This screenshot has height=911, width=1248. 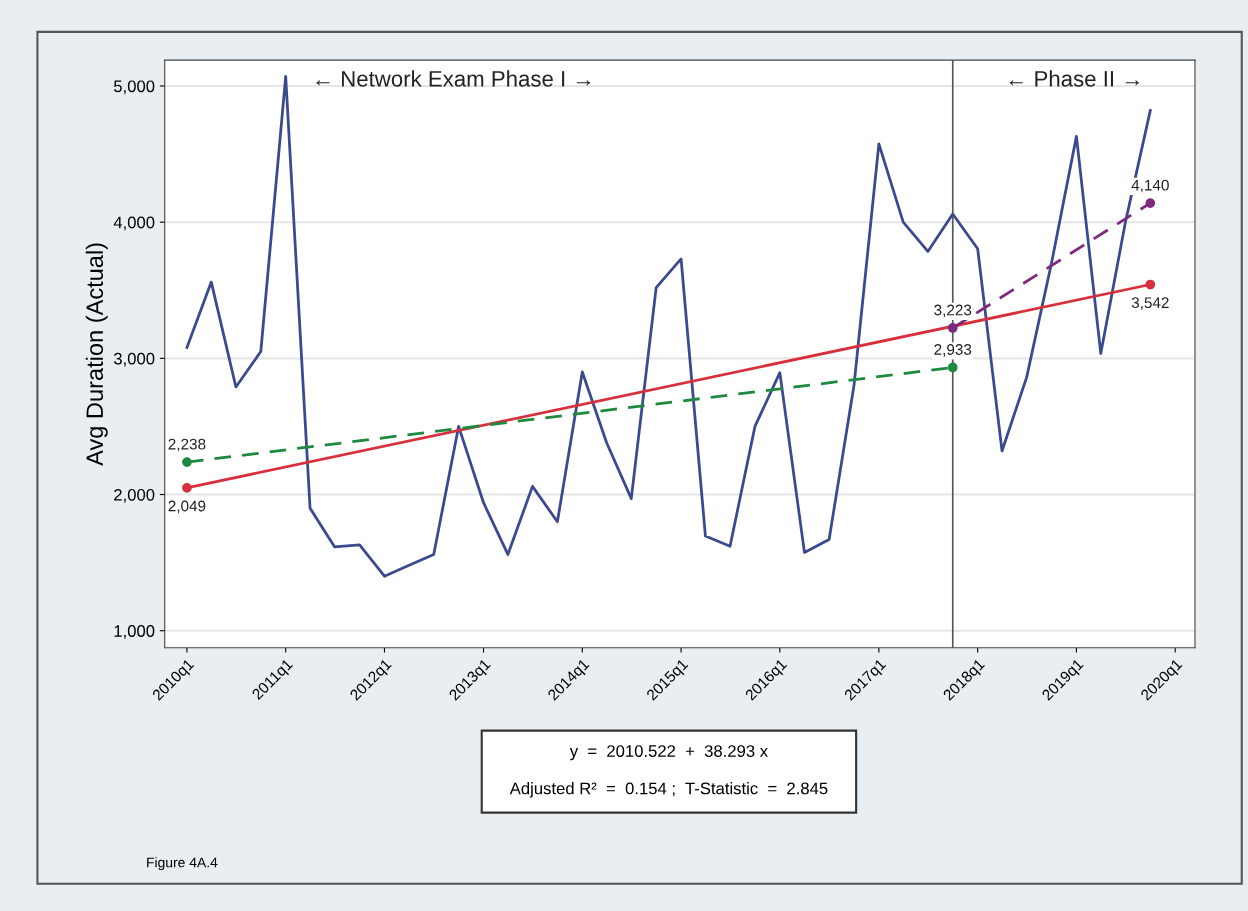 I want to click on data-label: 3,542, so click(x=1150, y=303).